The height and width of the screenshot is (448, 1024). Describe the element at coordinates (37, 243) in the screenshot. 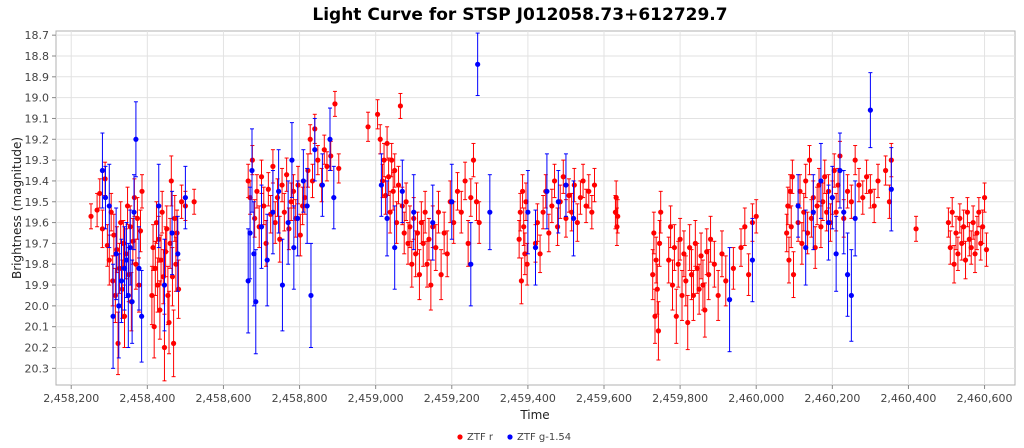

I see `y-tick-label: 19.7` at that location.